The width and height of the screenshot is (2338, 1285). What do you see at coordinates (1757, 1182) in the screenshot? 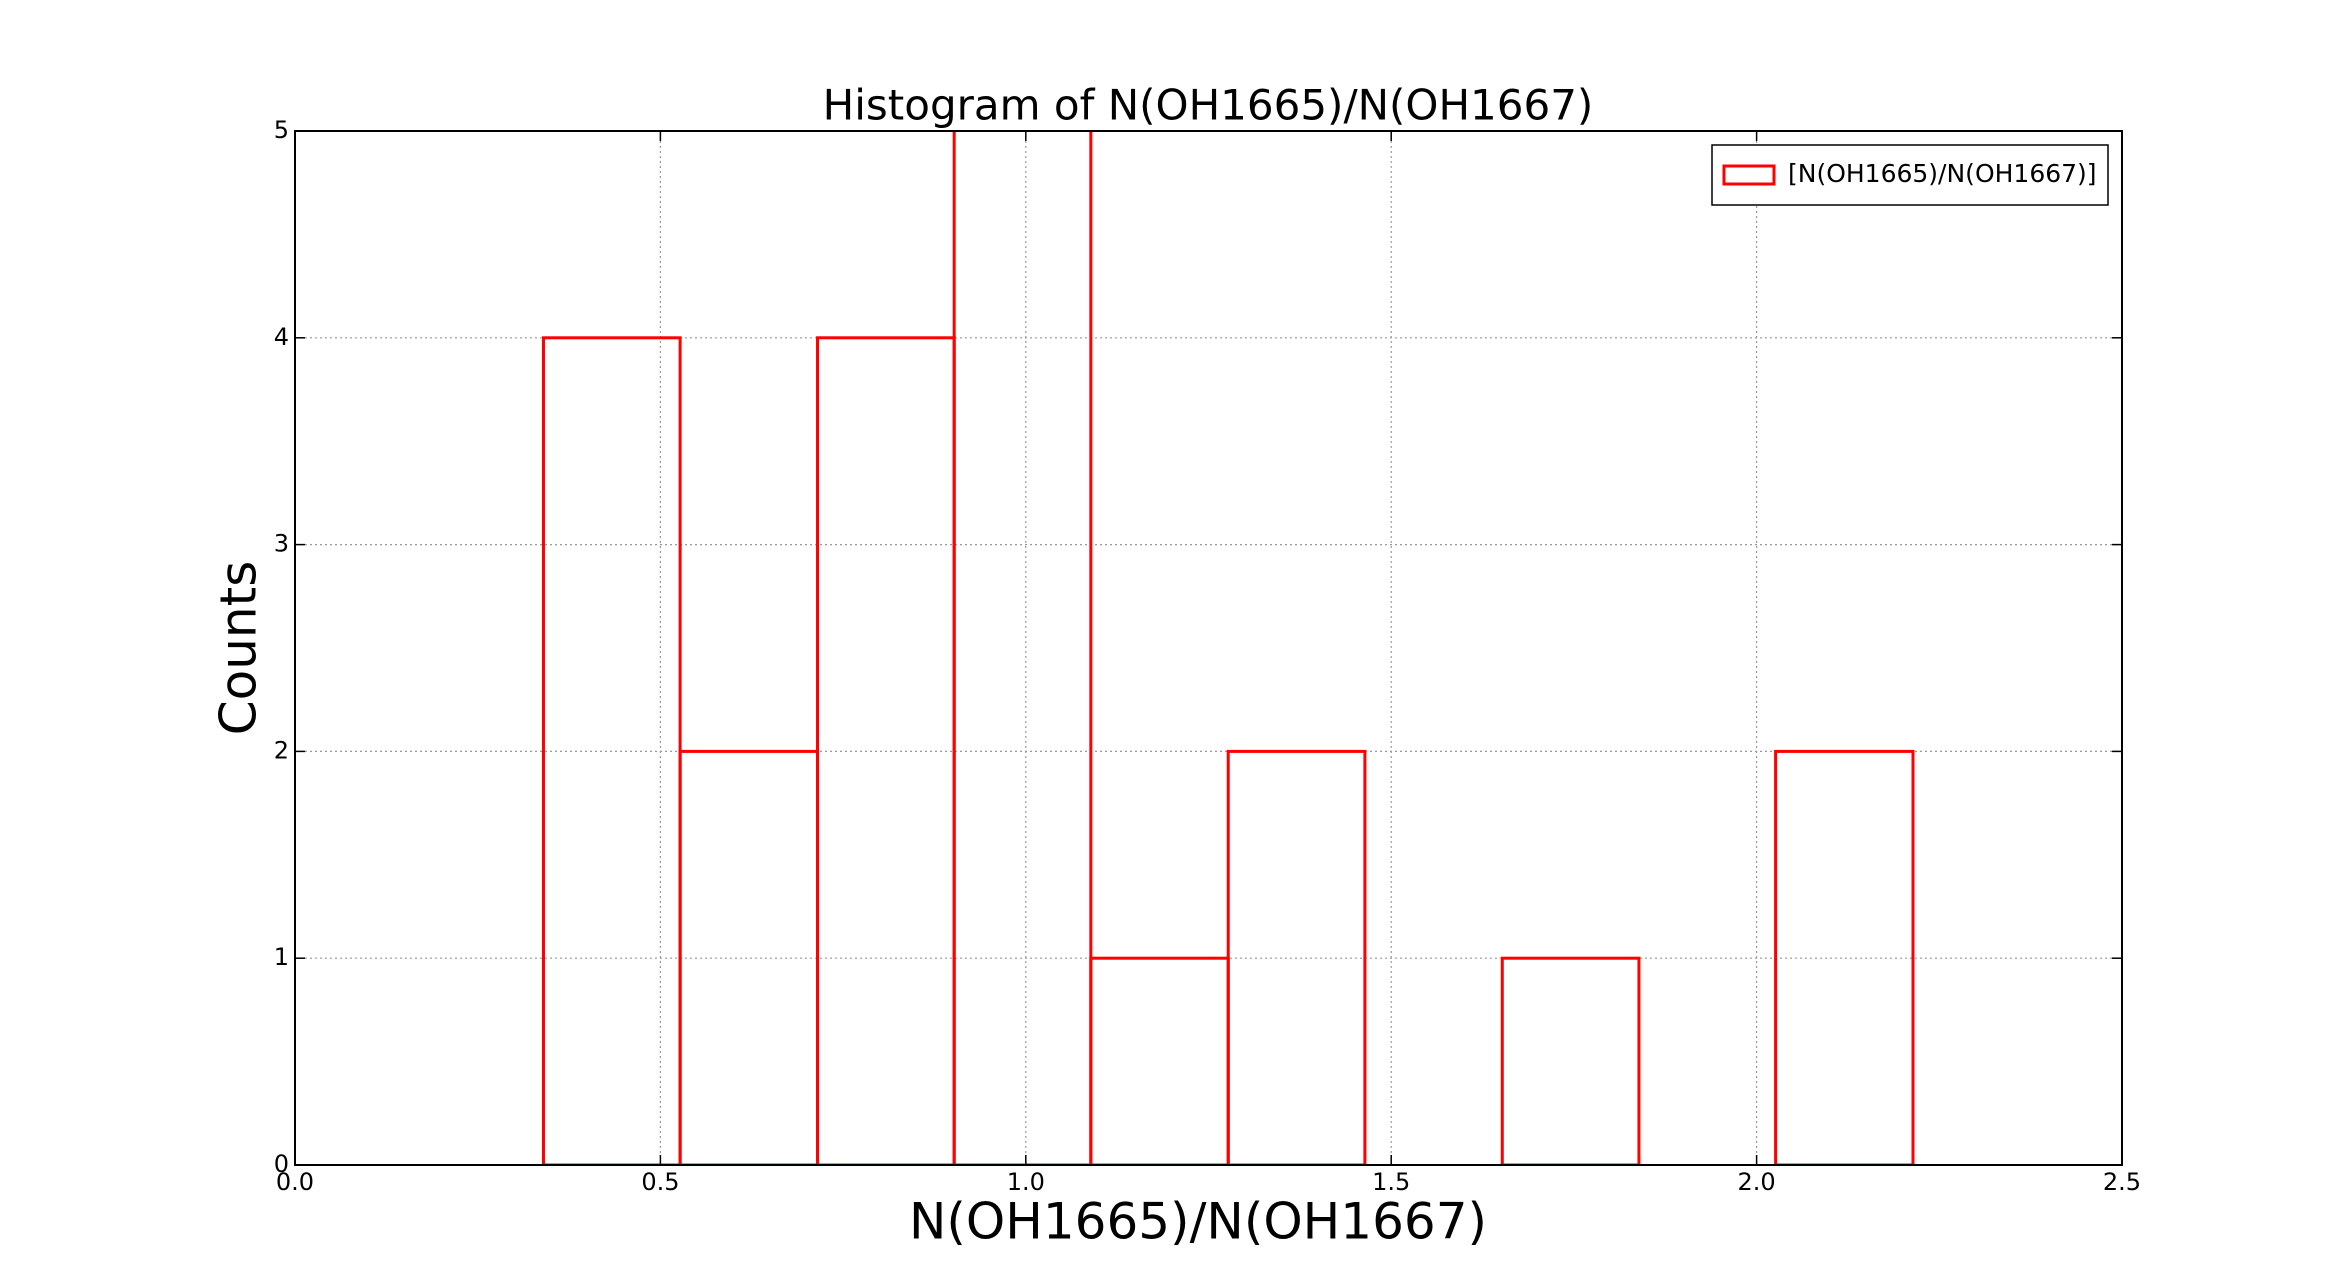
I see `x-tick-label: 2.0` at bounding box center [1757, 1182].